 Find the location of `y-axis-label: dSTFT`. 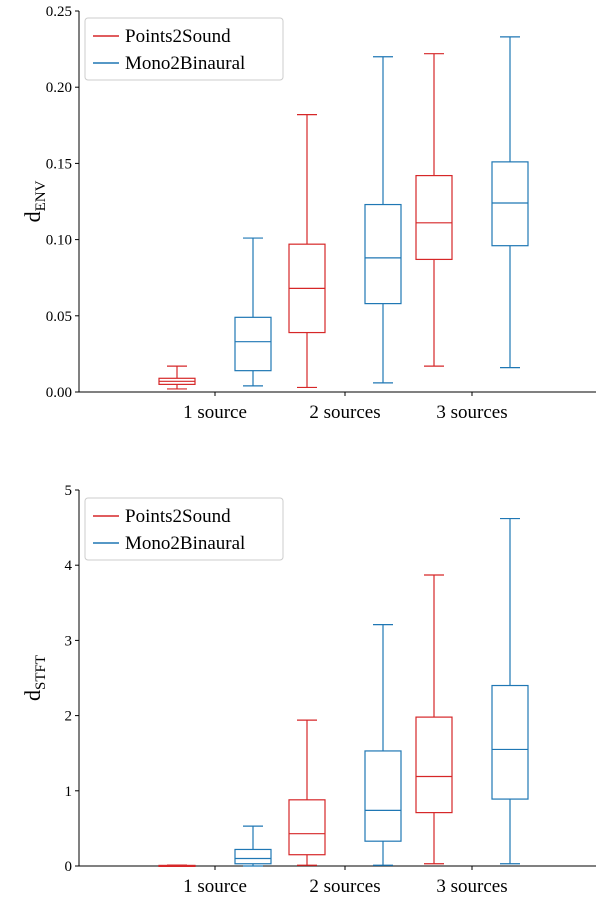

y-axis-label: dSTFT is located at coordinates (34, 678).